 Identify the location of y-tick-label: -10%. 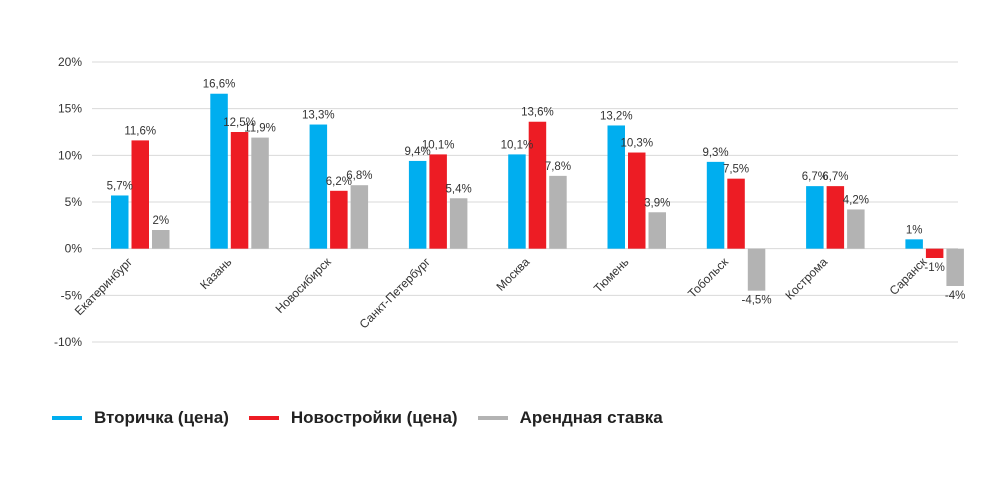
(68, 342).